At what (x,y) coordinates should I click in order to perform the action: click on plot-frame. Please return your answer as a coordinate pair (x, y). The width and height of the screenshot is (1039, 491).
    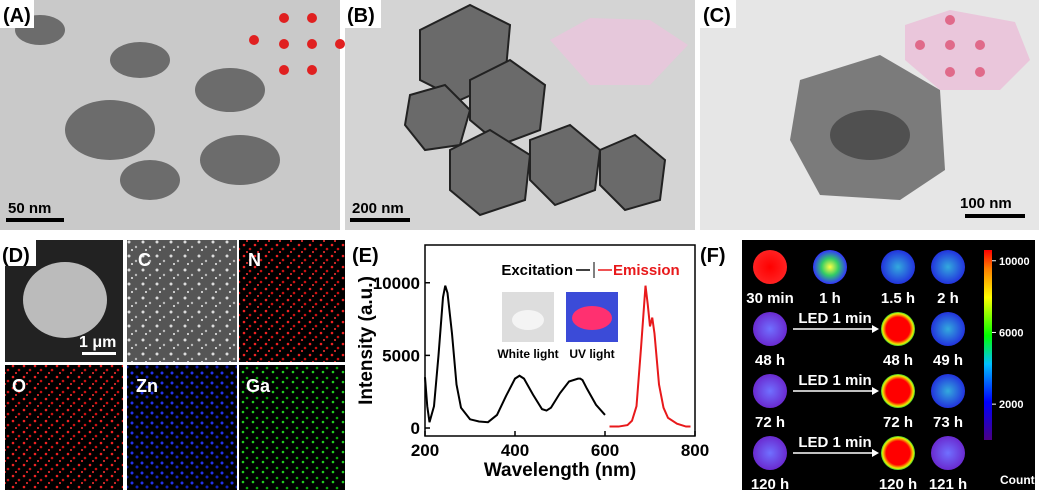
    Looking at the image, I should click on (560, 340).